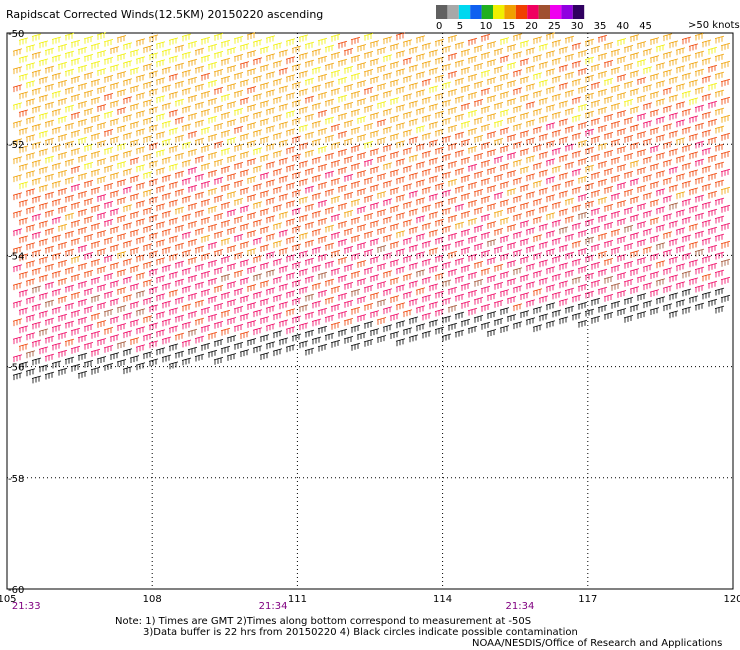 This screenshot has height=650, width=740. I want to click on legend-tick-label: 10, so click(486, 26).